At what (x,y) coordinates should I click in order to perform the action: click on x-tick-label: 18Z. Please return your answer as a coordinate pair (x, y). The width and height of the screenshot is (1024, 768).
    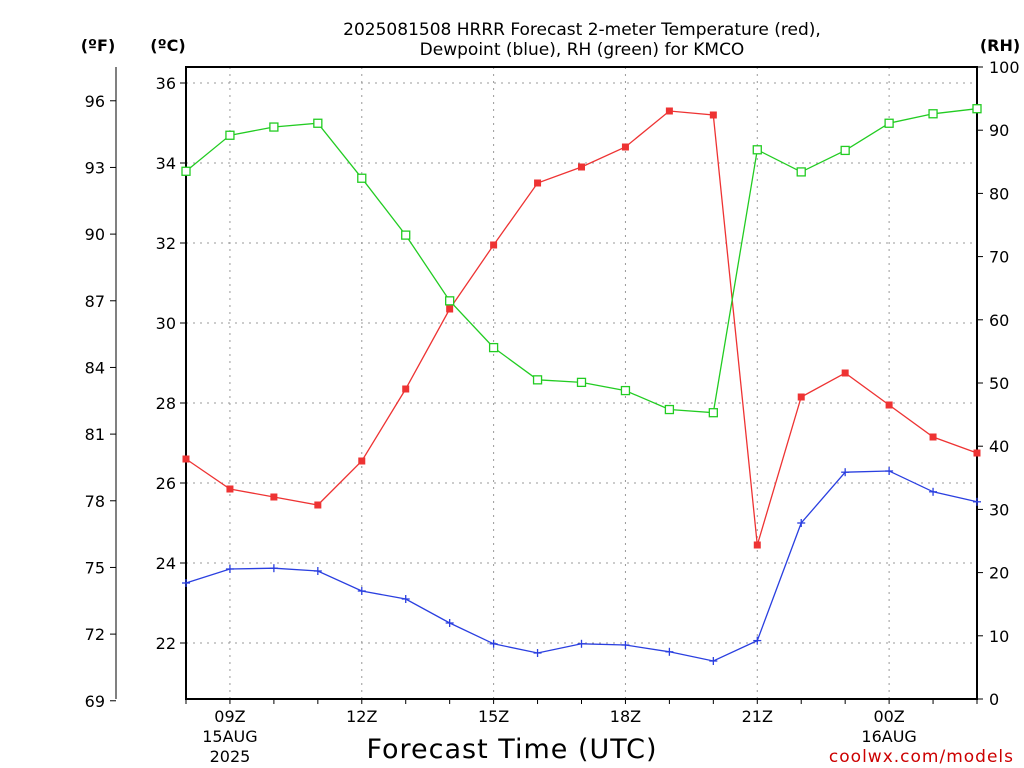
    Looking at the image, I should click on (625, 716).